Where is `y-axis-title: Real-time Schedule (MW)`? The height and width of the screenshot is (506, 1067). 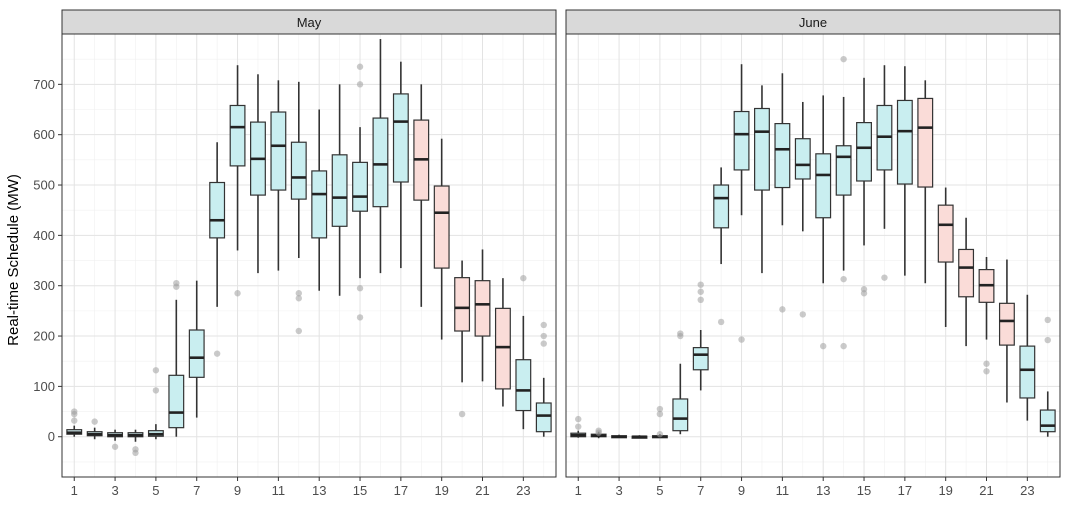
y-axis-title: Real-time Schedule (MW) is located at coordinates (13, 260).